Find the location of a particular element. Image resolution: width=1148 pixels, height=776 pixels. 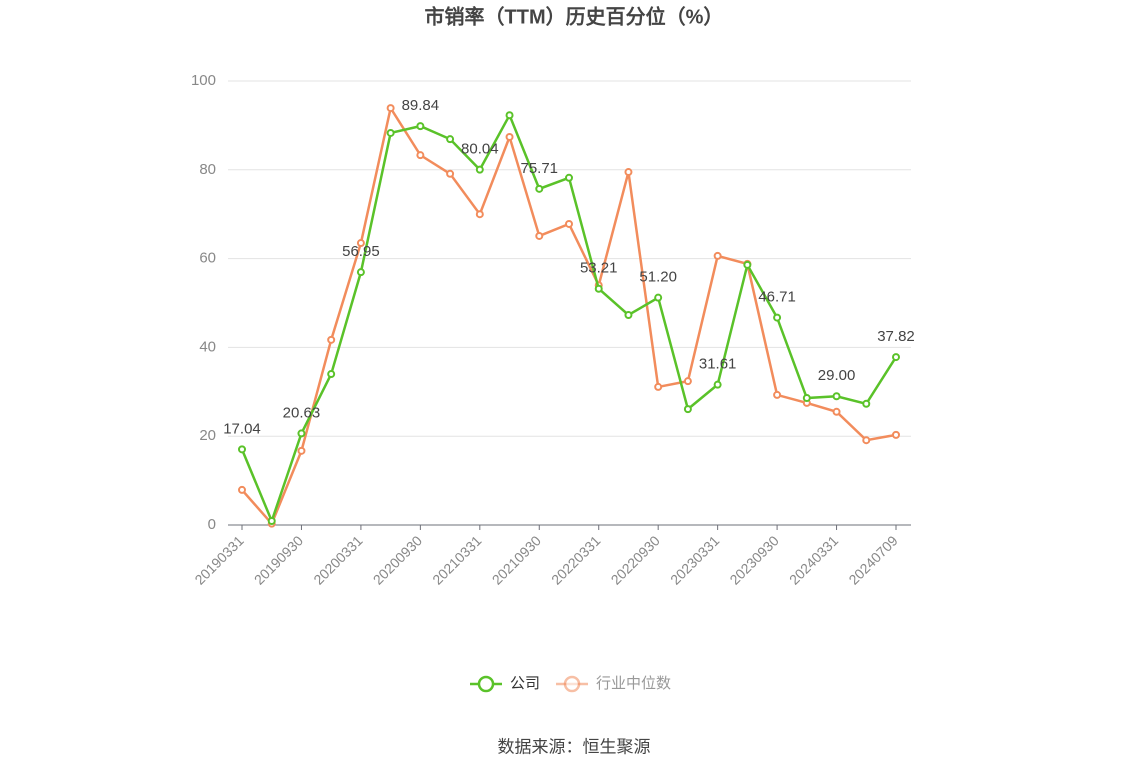

y-tick-label: 80 is located at coordinates (207, 169).